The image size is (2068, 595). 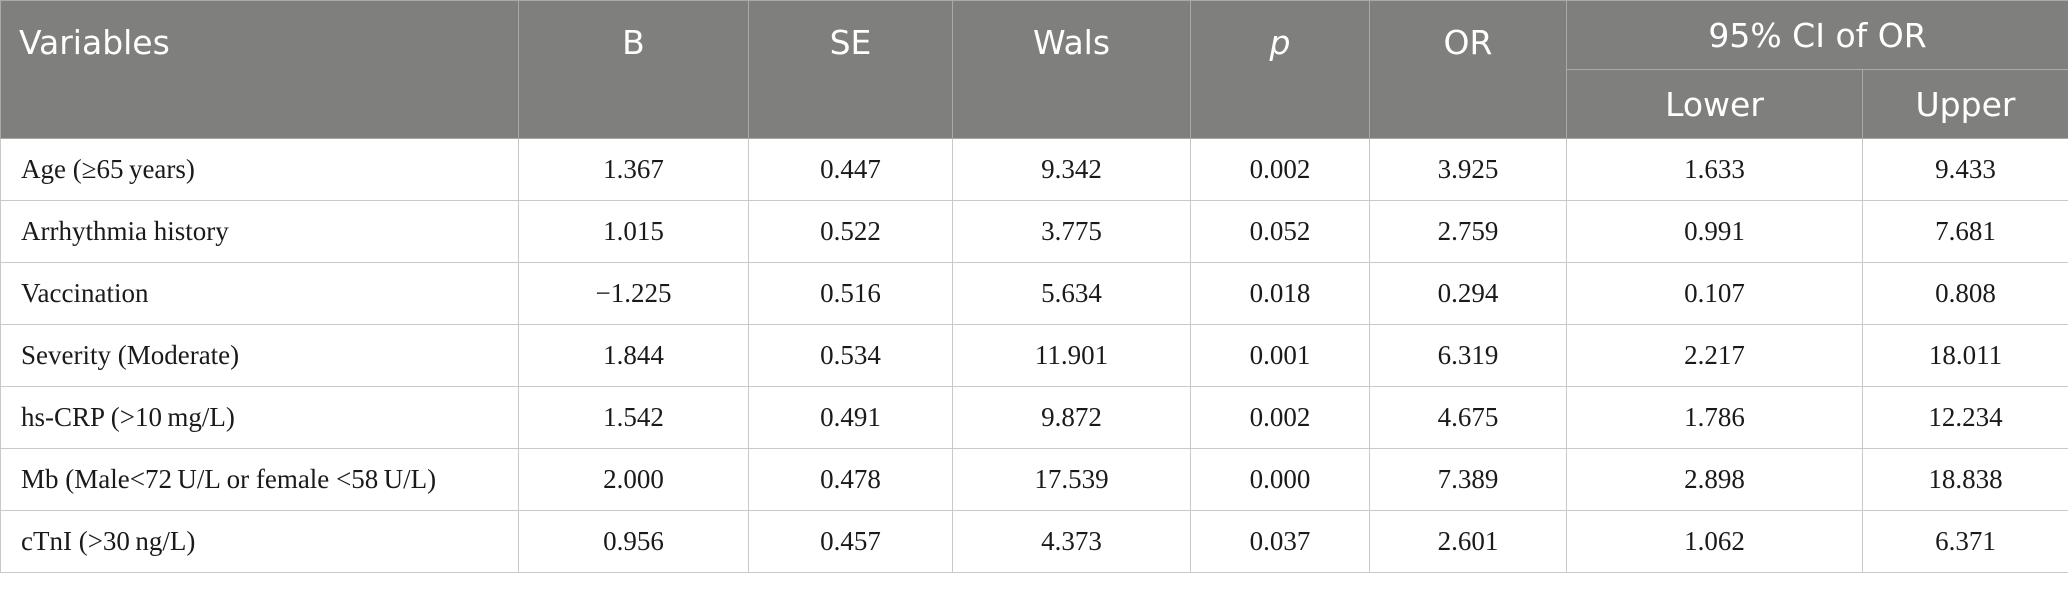 I want to click on cell-lower: 1.786, so click(x=1714, y=417).